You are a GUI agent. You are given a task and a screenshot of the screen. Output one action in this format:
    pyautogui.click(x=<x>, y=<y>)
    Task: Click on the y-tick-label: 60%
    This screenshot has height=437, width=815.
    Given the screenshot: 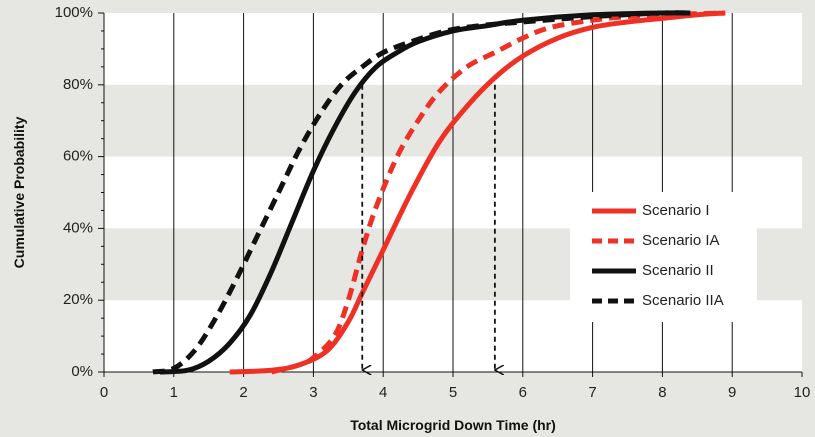 What is the action you would take?
    pyautogui.click(x=78, y=156)
    